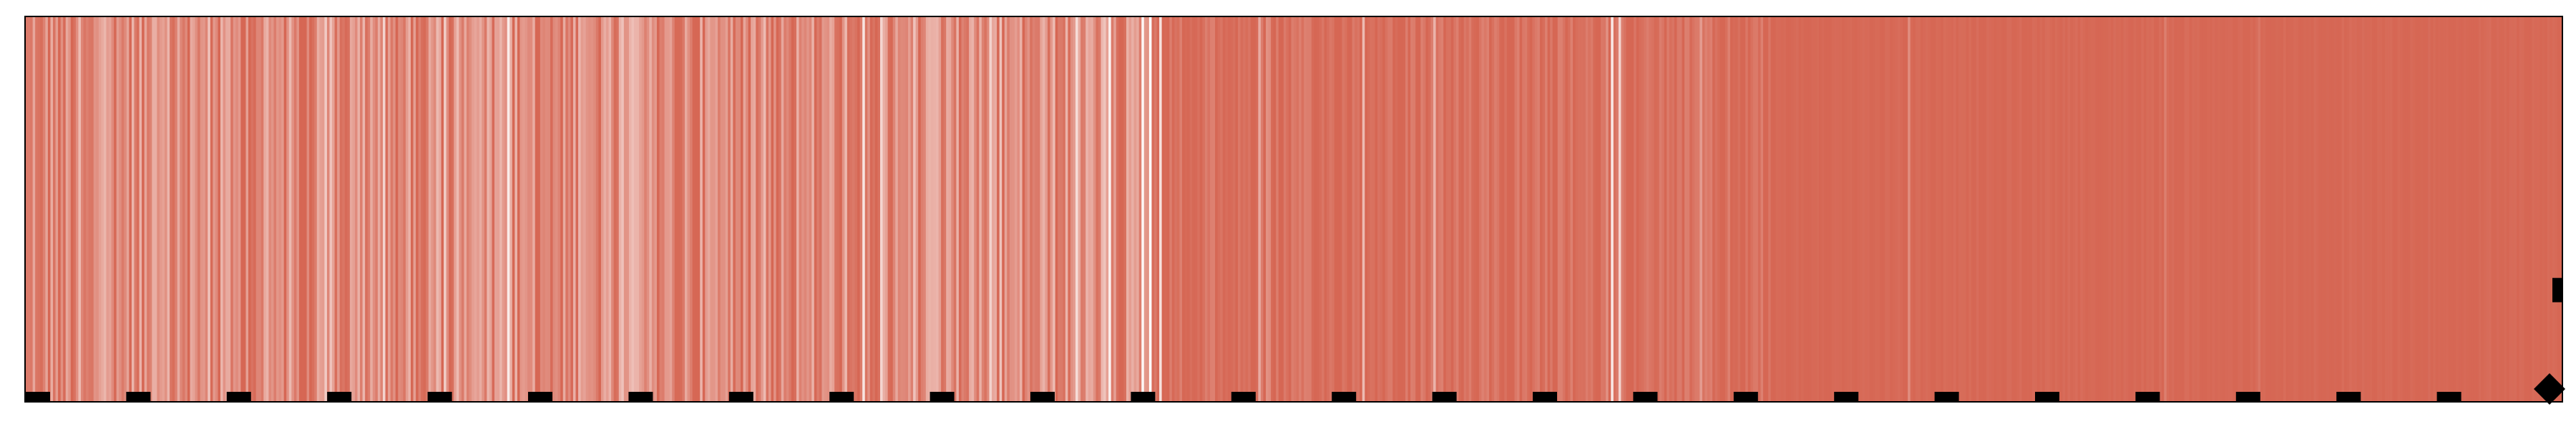 The image size is (2576, 429). What do you see at coordinates (2549, 389) in the screenshot?
I see `diamond-marker` at bounding box center [2549, 389].